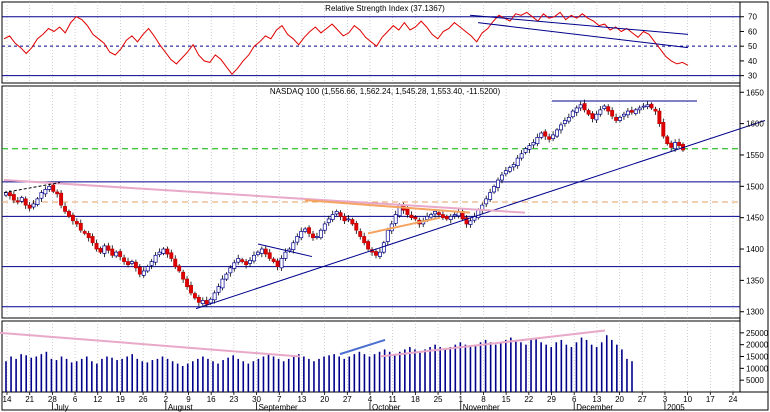  Describe the element at coordinates (385, 8) in the screenshot. I see `rsi-title: Relative Strength Index (37.1367)` at that location.